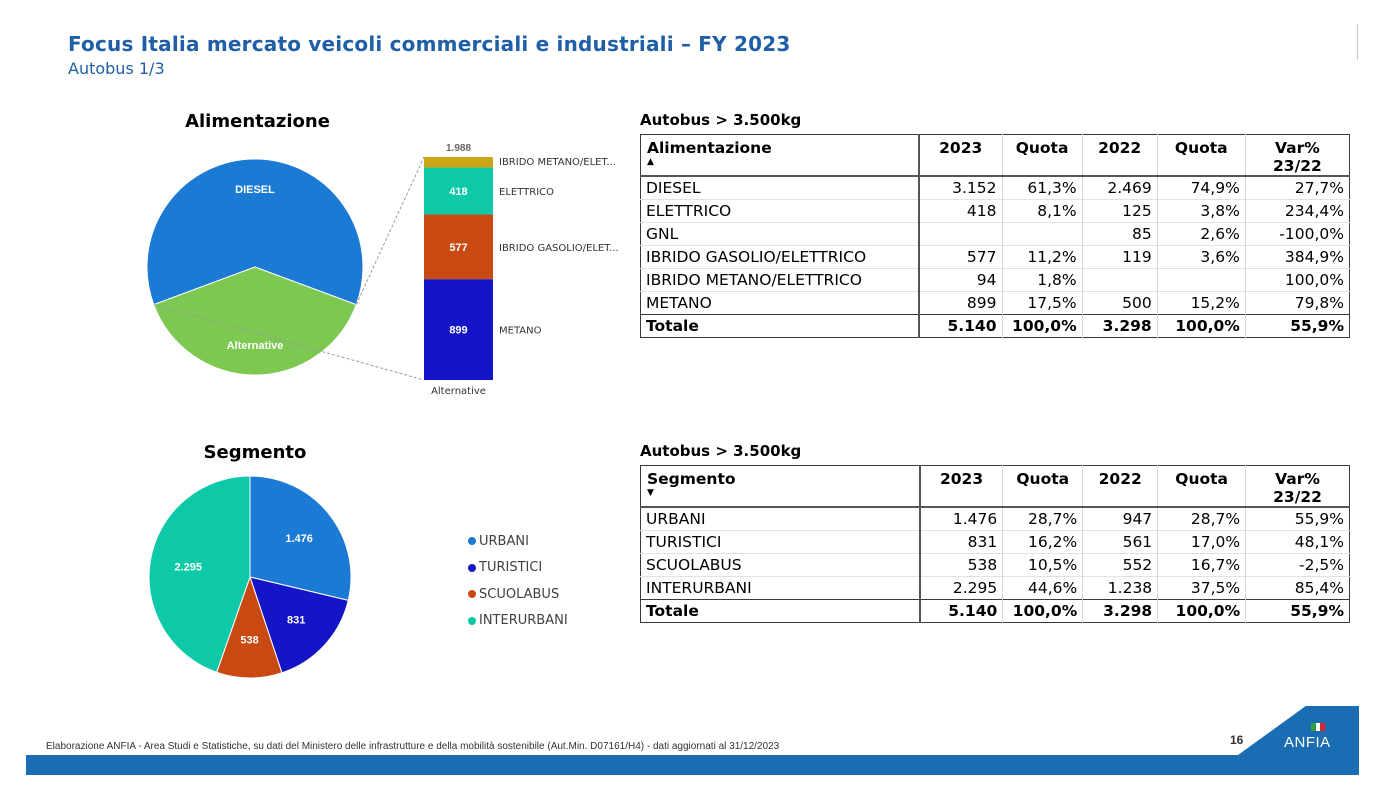 This screenshot has height=800, width=1383. I want to click on column-header-alimentazione: Alimentazione ▲, so click(780, 155).